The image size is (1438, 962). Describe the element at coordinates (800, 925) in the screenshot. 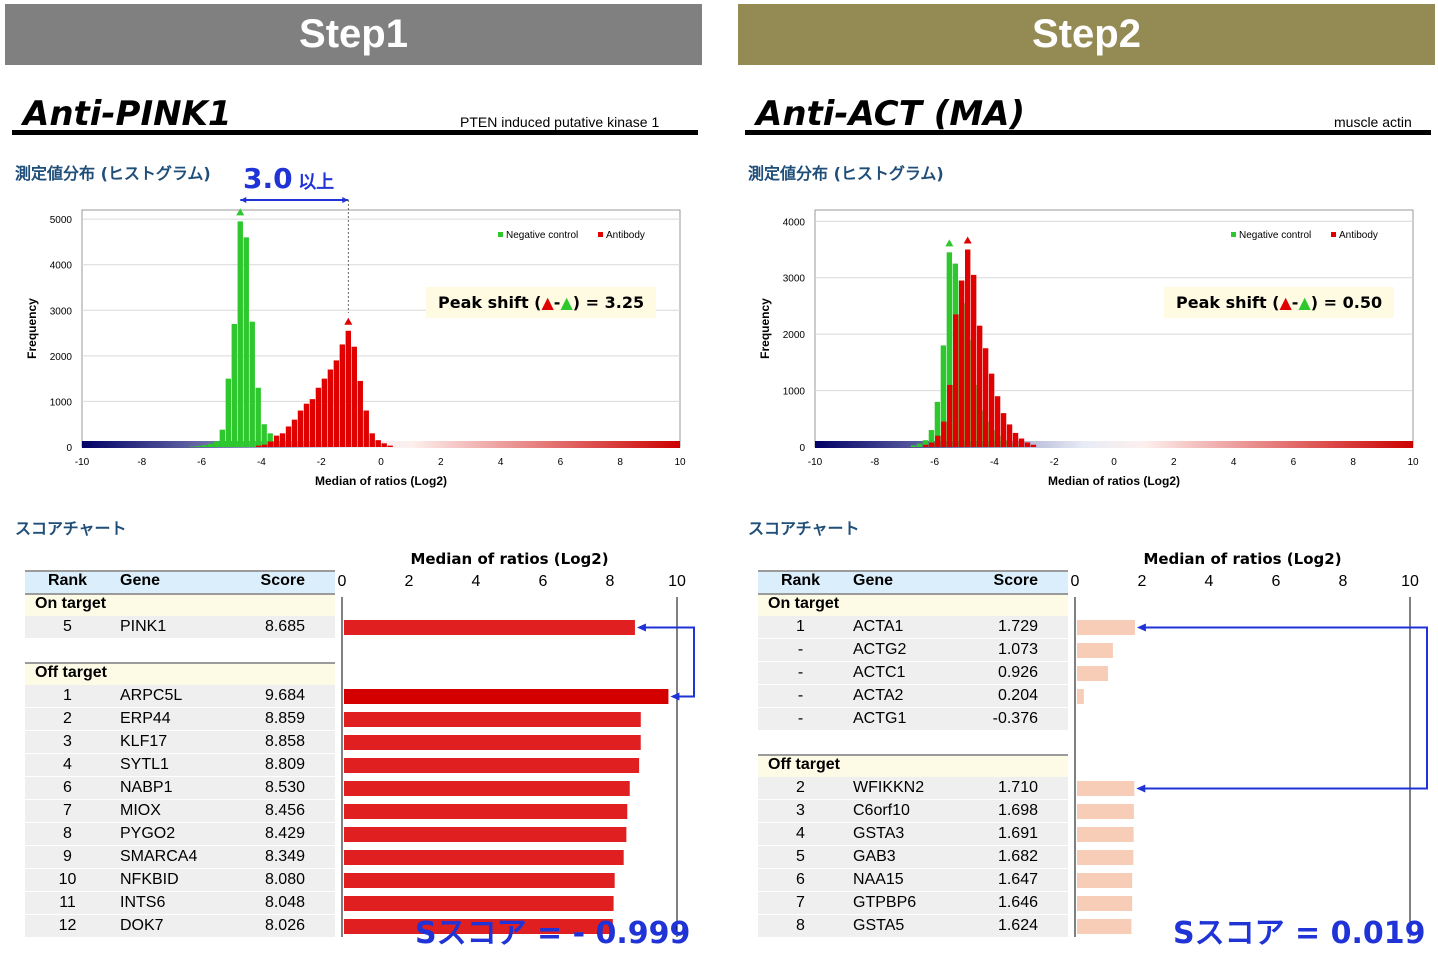

I see `rank-cell: 8` at that location.